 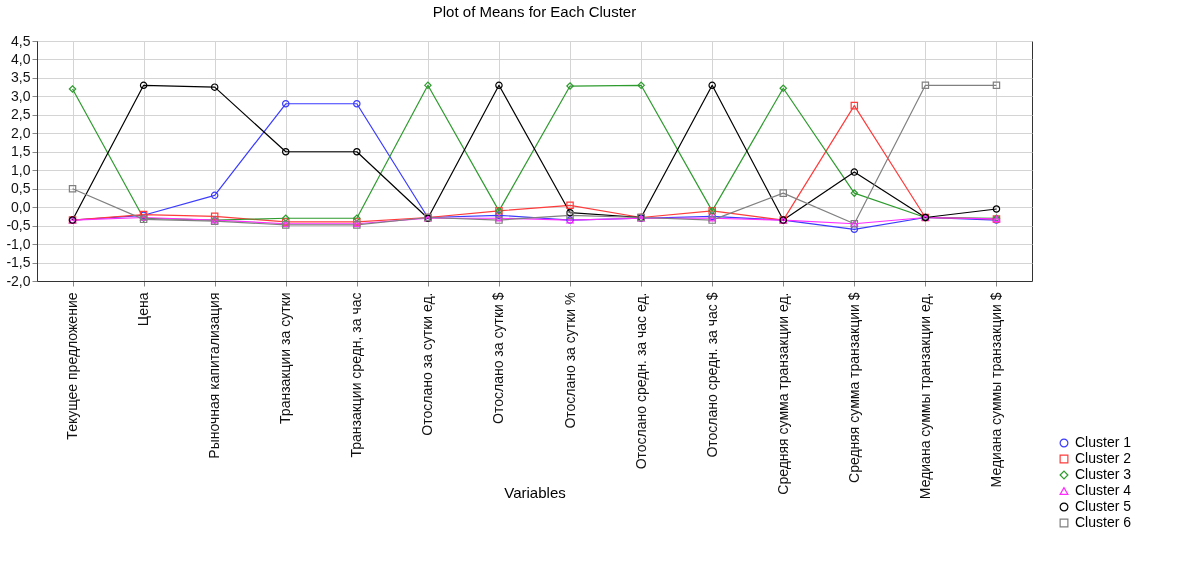 I want to click on legend-label: Cluster 4, so click(x=1103, y=490).